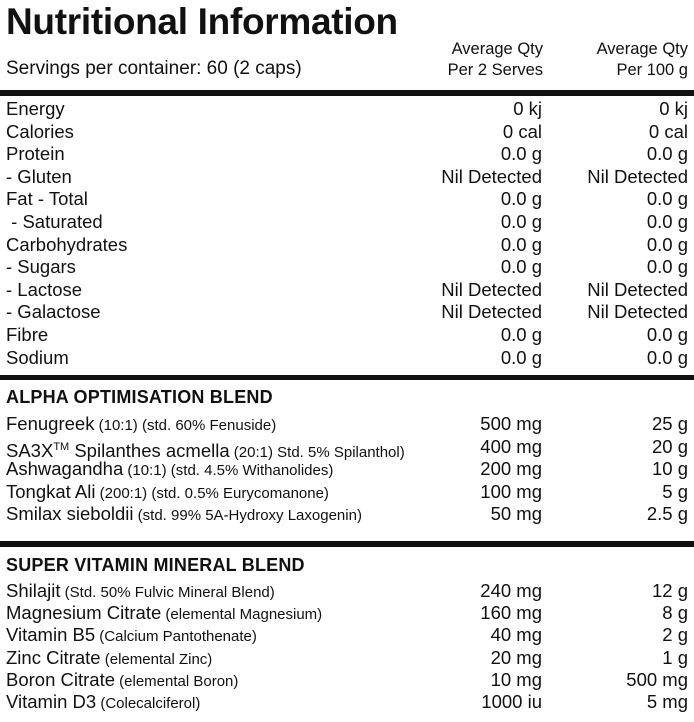 The width and height of the screenshot is (694, 722). I want to click on ingredient-label: Magnesium Citrate (elemental Magnesium), so click(164, 614).